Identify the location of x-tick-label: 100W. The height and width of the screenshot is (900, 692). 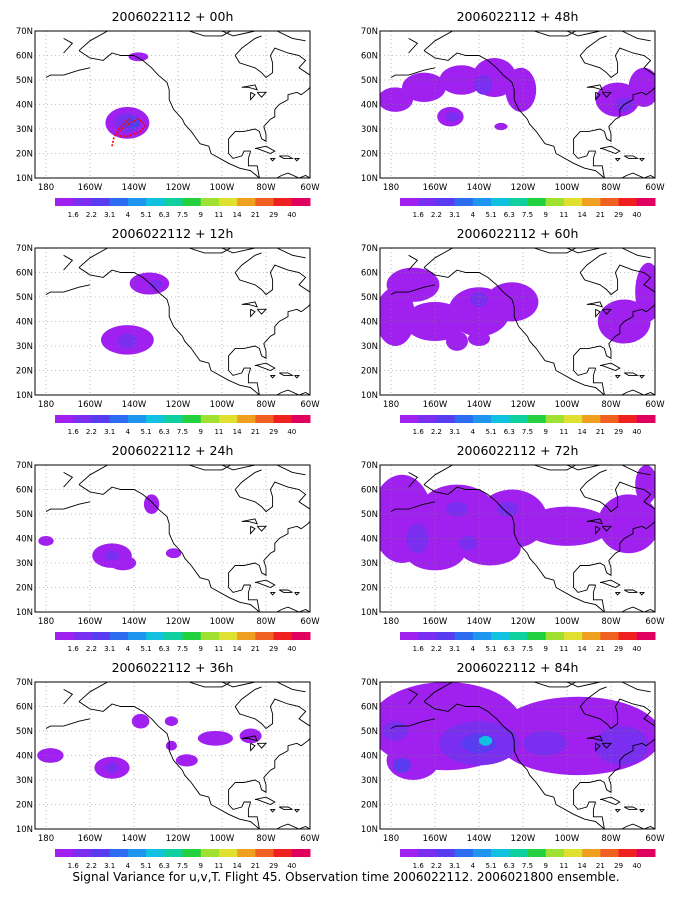
(567, 405).